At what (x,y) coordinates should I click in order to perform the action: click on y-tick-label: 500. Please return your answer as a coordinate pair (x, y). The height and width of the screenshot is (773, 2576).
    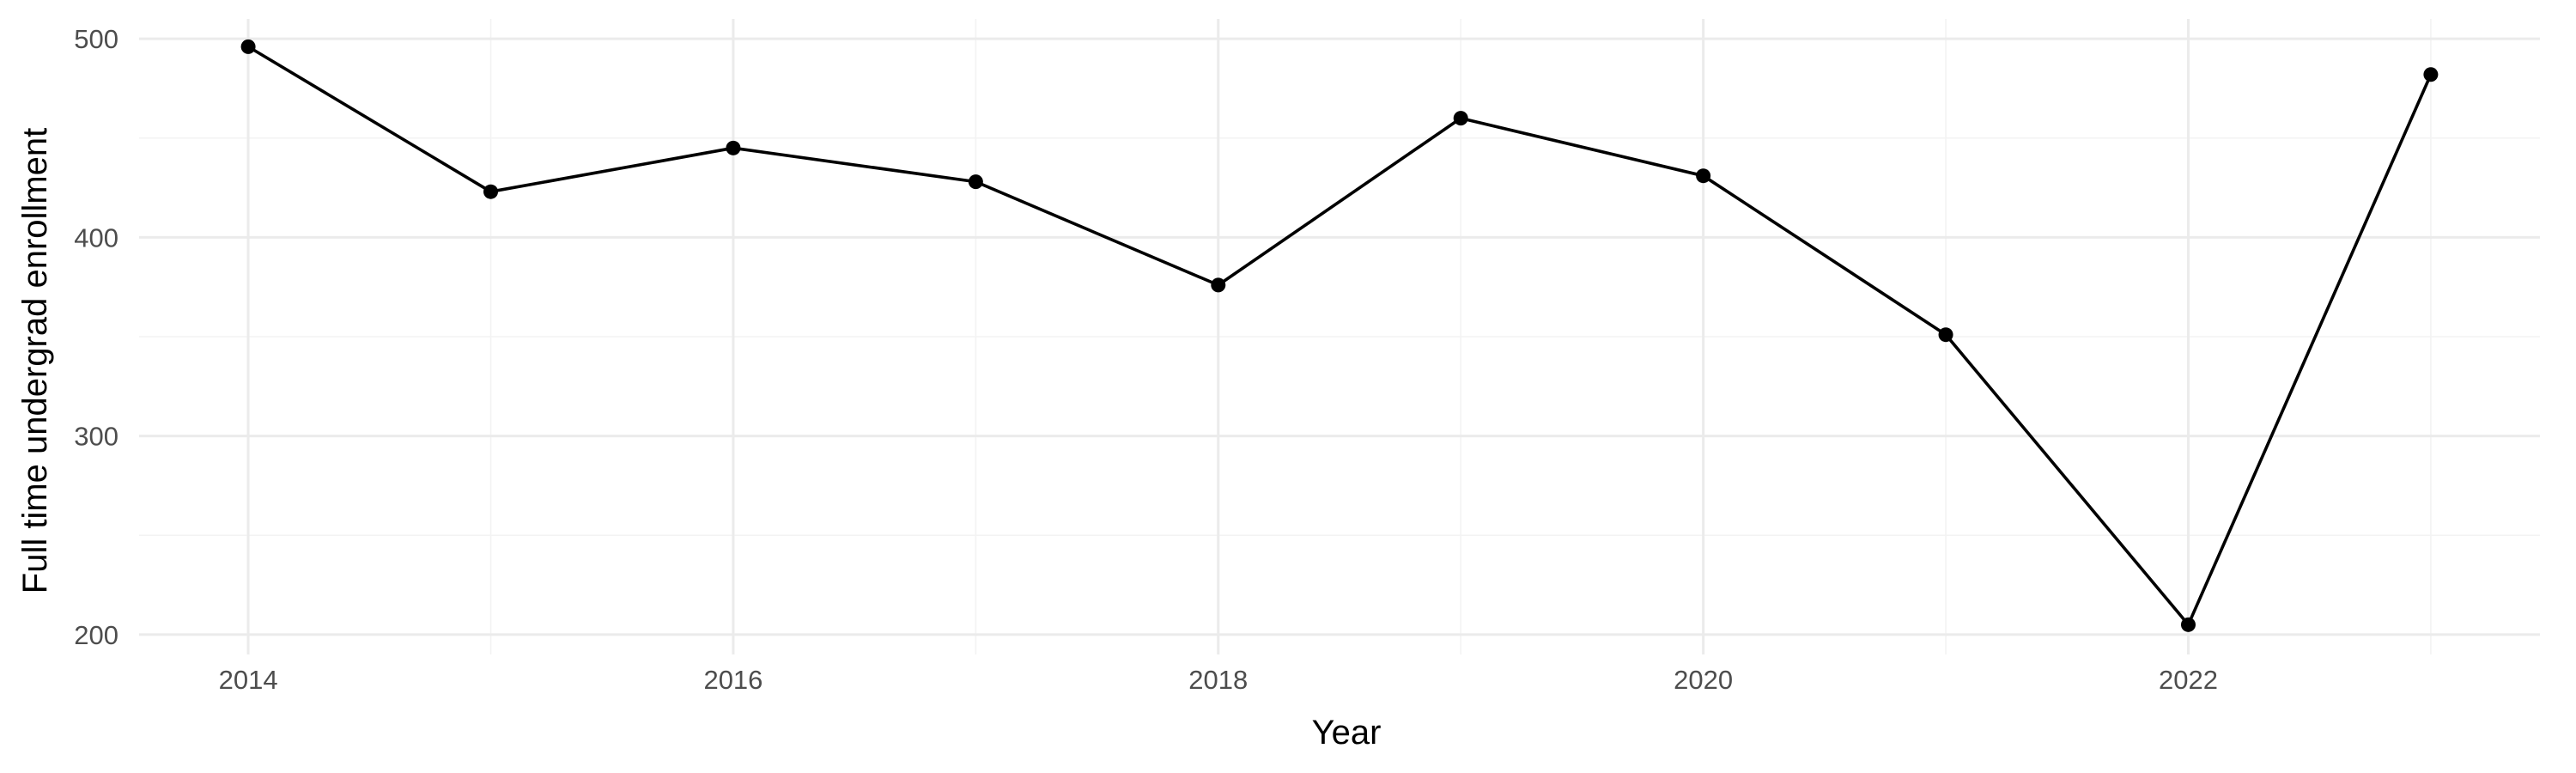
    Looking at the image, I should click on (96, 39).